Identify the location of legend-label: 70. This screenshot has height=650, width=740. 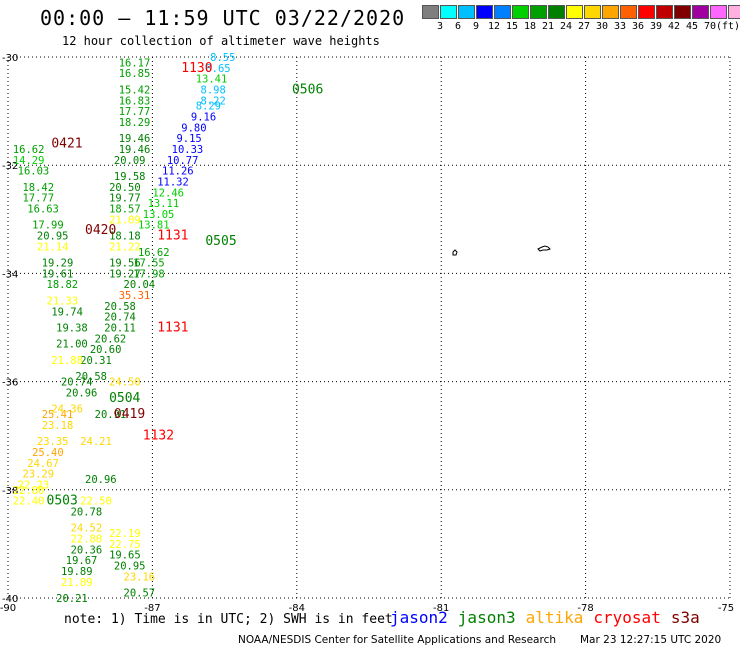
(710, 26).